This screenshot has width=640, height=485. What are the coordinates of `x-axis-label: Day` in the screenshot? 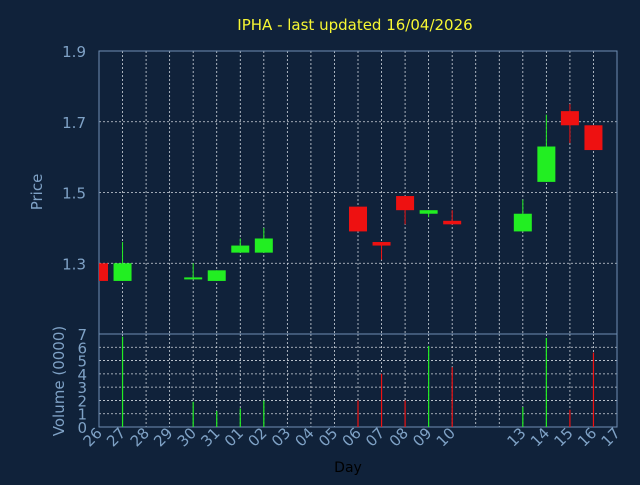 It's located at (348, 468).